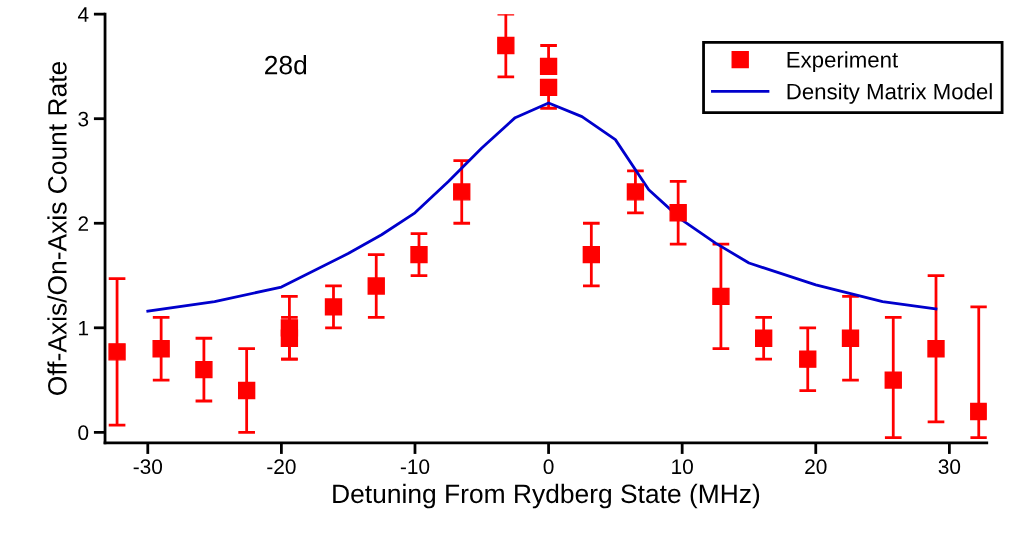  I want to click on y-tick-label: 2, so click(83, 223).